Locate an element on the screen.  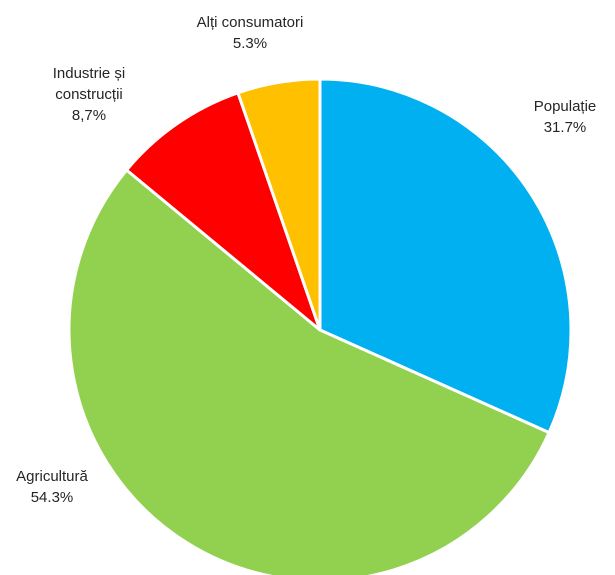
pie-value-label-1: 54.3% is located at coordinates (52, 497).